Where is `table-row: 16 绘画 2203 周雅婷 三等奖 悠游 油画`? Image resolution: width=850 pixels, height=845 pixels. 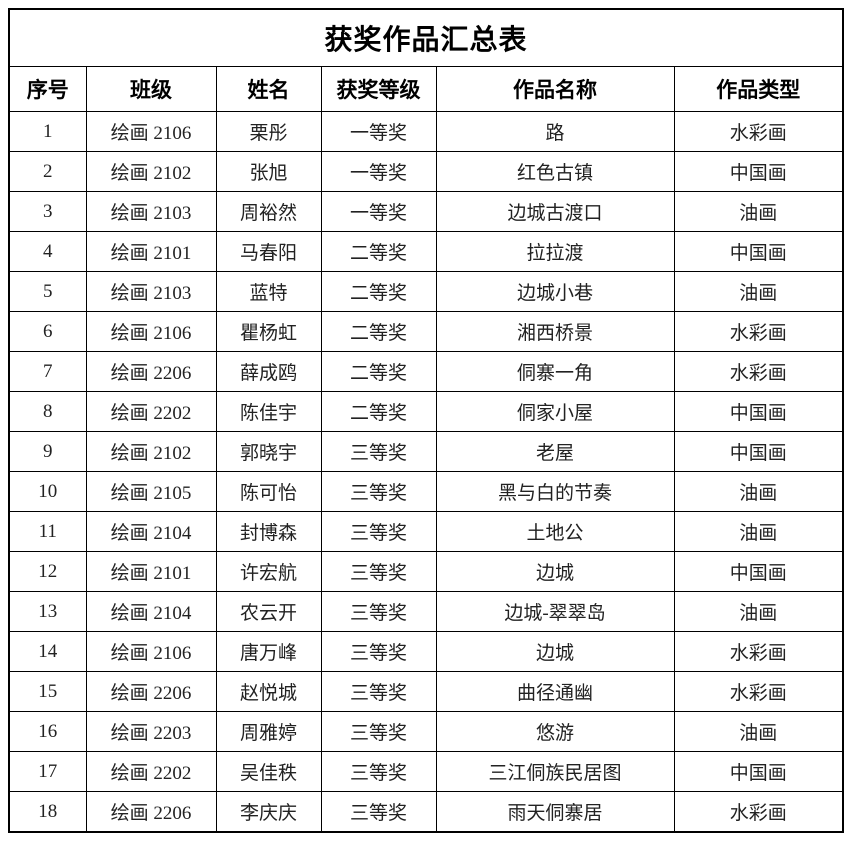
table-row: 16 绘画 2203 周雅婷 三等奖 悠游 油画 is located at coordinates (426, 731).